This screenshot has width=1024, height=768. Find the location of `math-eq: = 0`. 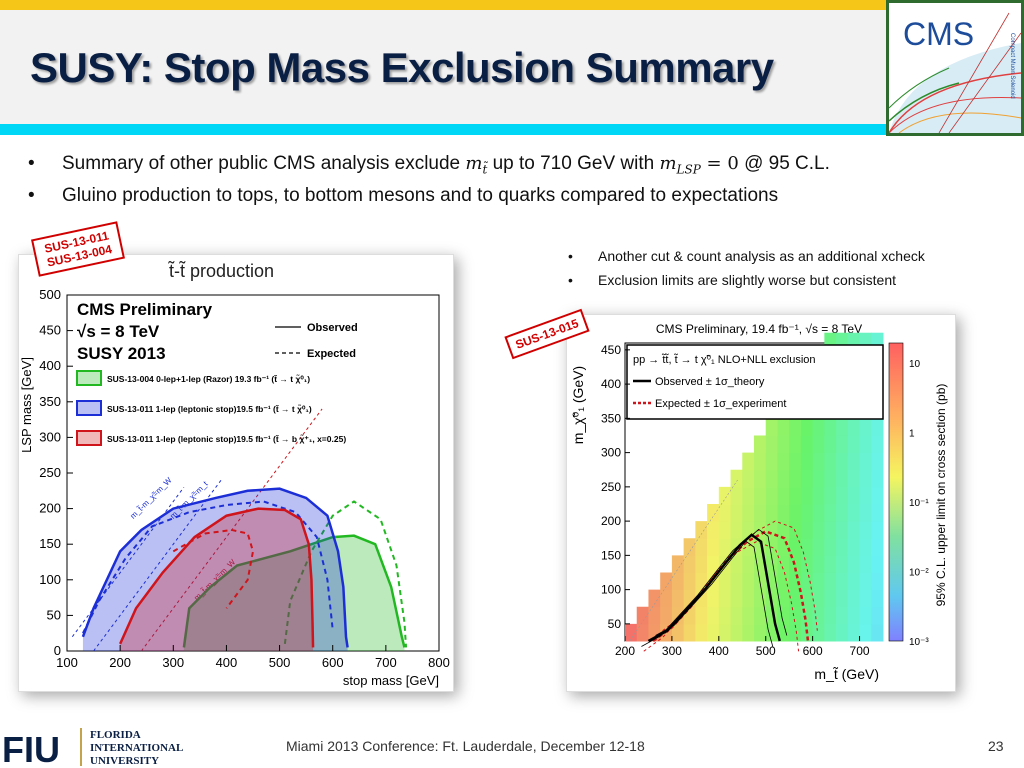

math-eq: = 0 is located at coordinates (719, 163).